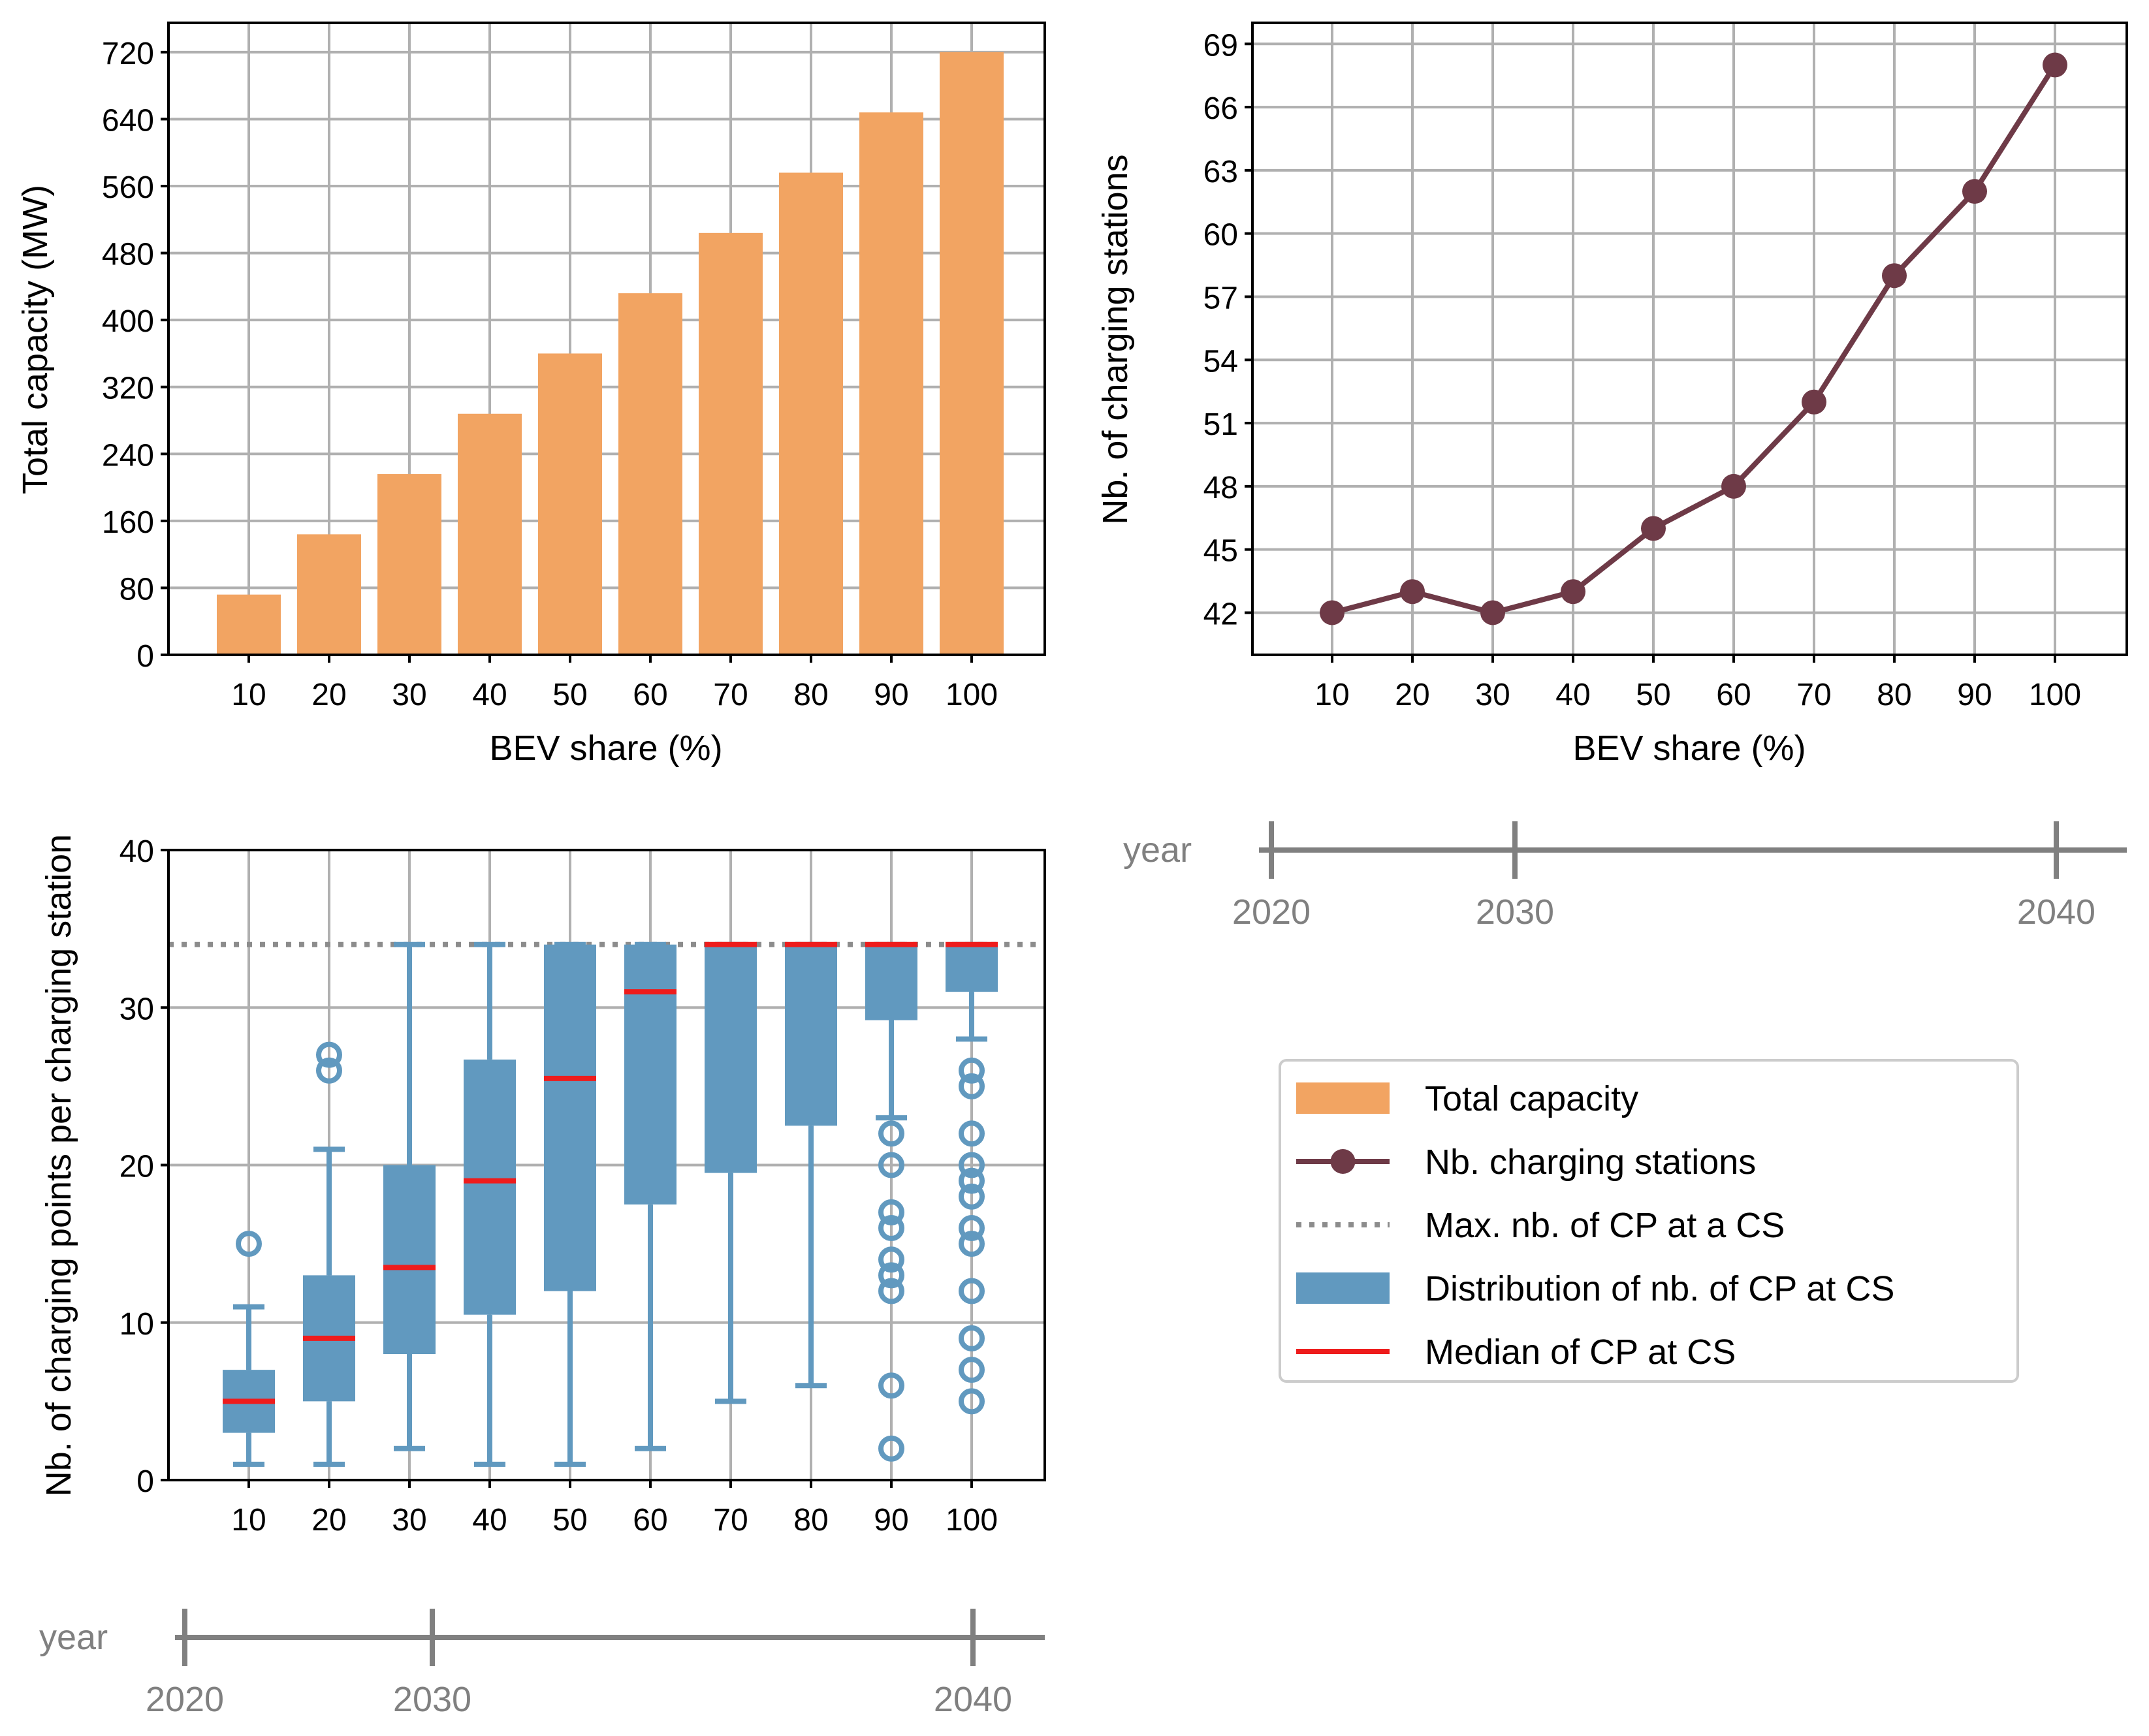  What do you see at coordinates (1115, 339) in the screenshot?
I see `line-chart-ylabel: Nb. of charging stations` at bounding box center [1115, 339].